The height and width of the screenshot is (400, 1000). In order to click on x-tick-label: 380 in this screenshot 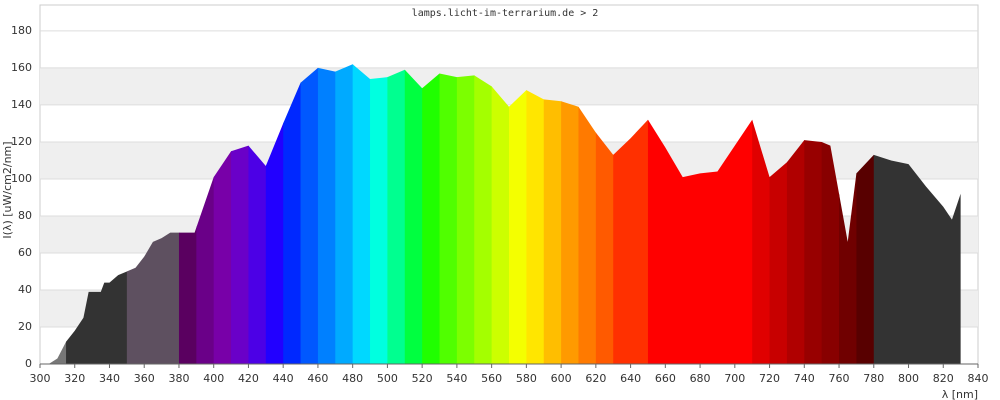, I will do `click(178, 378)`.